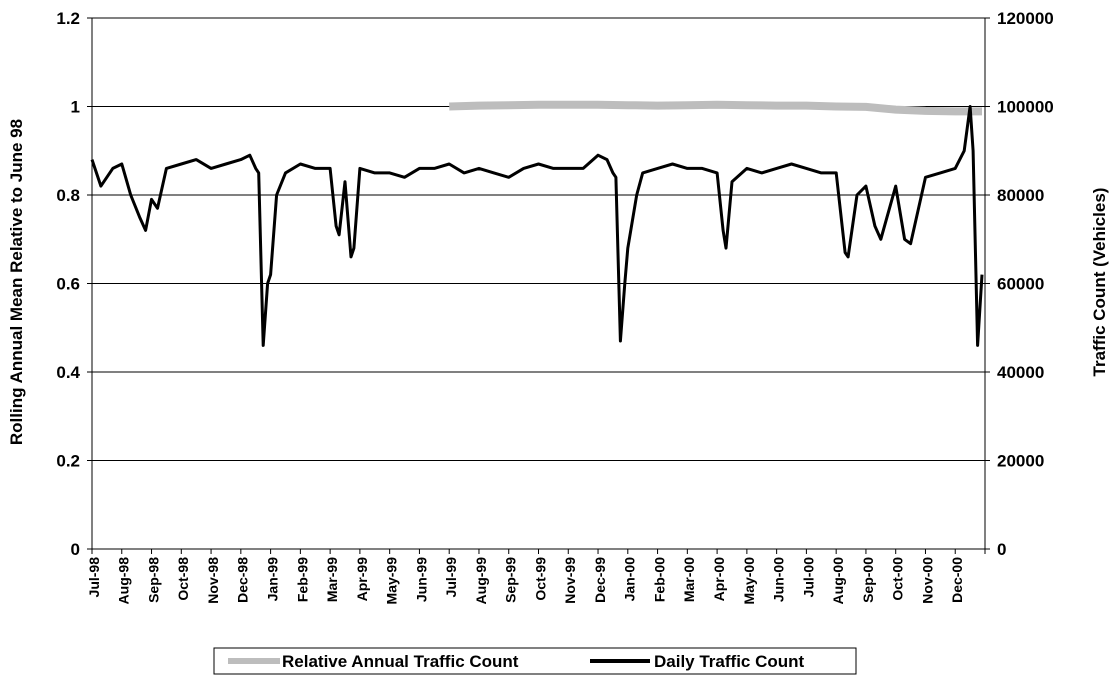 The height and width of the screenshot is (678, 1114). Describe the element at coordinates (481, 581) in the screenshot. I see `x-tick-label: Aug-99` at that location.